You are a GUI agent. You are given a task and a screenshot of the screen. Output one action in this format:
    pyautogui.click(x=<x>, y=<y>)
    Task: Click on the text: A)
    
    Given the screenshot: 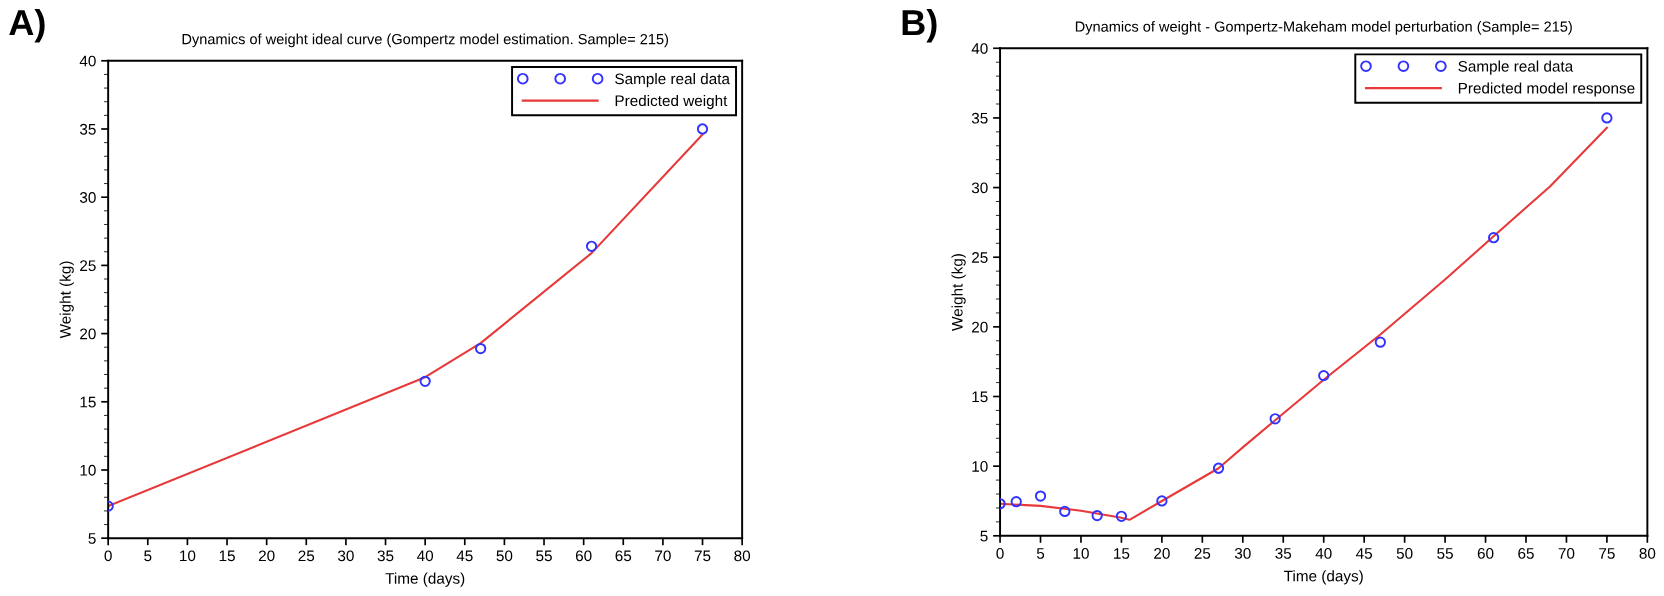 What is the action you would take?
    pyautogui.click(x=27, y=25)
    